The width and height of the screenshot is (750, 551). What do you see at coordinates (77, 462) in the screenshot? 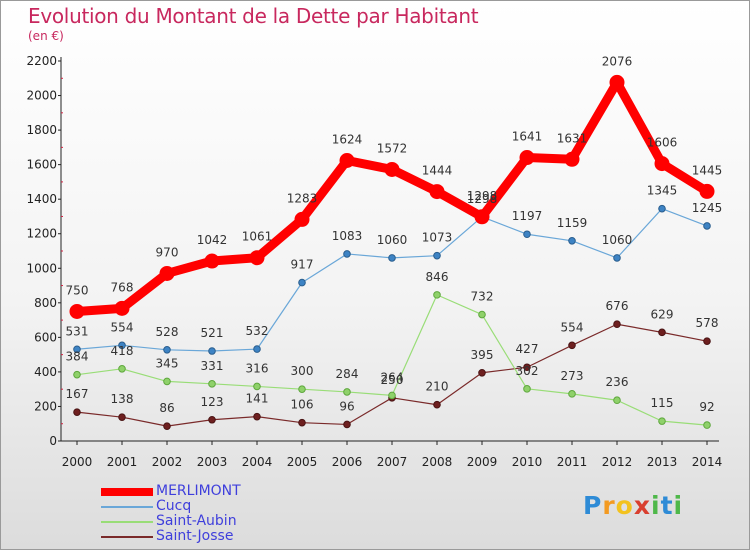
I see `x-tick-label-2000: 2000` at bounding box center [77, 462].